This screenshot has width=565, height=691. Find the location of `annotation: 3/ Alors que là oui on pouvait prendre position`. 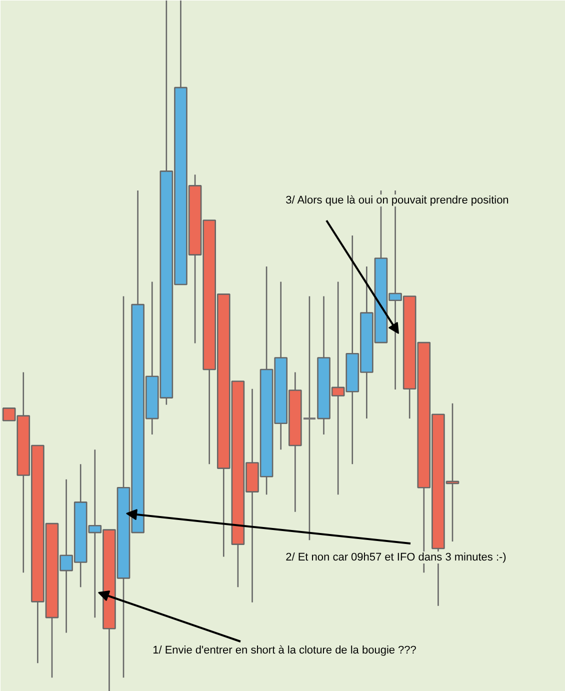

annotation: 3/ Alors que là oui on pouvait prendre position is located at coordinates (397, 200).